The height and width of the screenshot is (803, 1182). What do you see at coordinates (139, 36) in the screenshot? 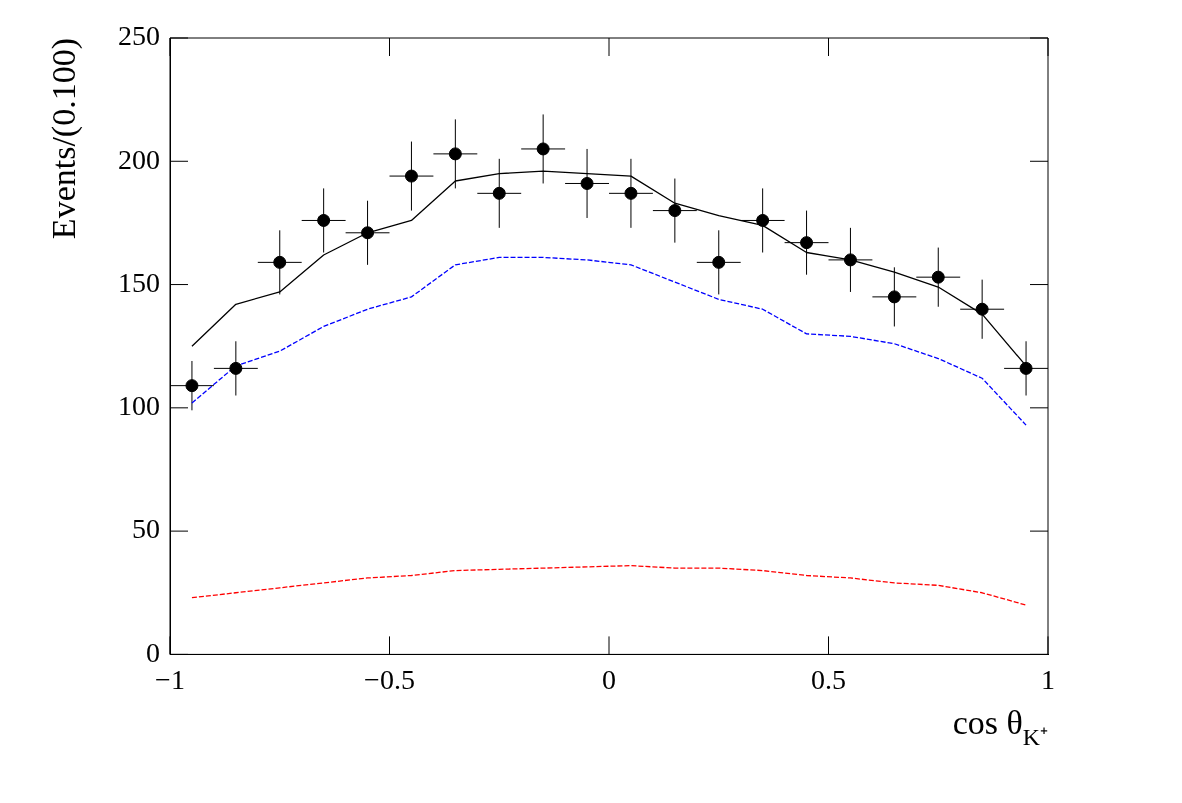
I see `y-tick-label: 250` at bounding box center [139, 36].